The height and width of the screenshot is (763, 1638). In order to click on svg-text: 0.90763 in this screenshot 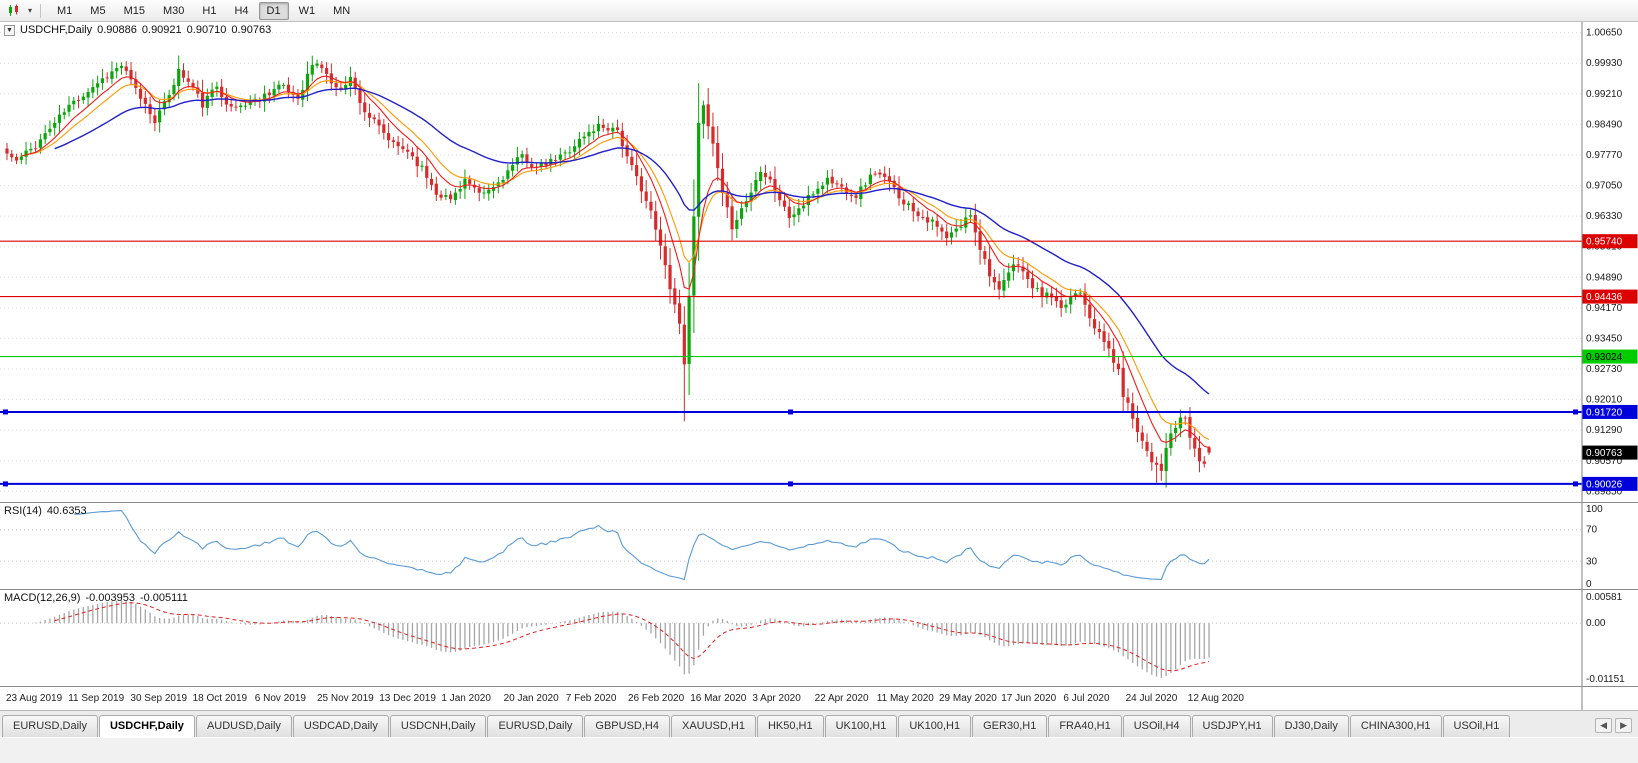, I will do `click(1604, 453)`.